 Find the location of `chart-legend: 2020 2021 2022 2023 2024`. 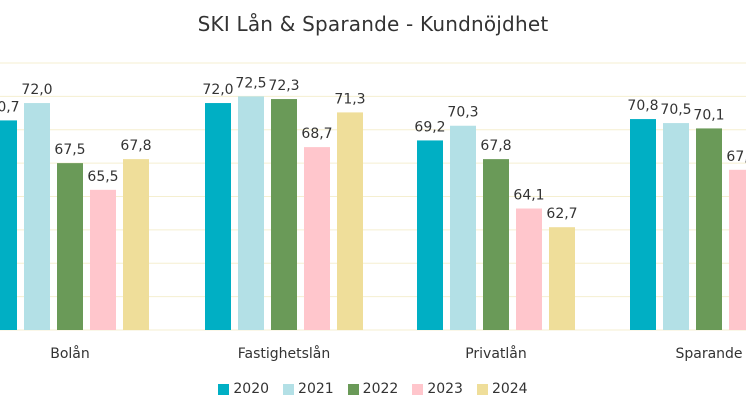

chart-legend: 2020 2021 2022 2023 2024 is located at coordinates (373, 389).